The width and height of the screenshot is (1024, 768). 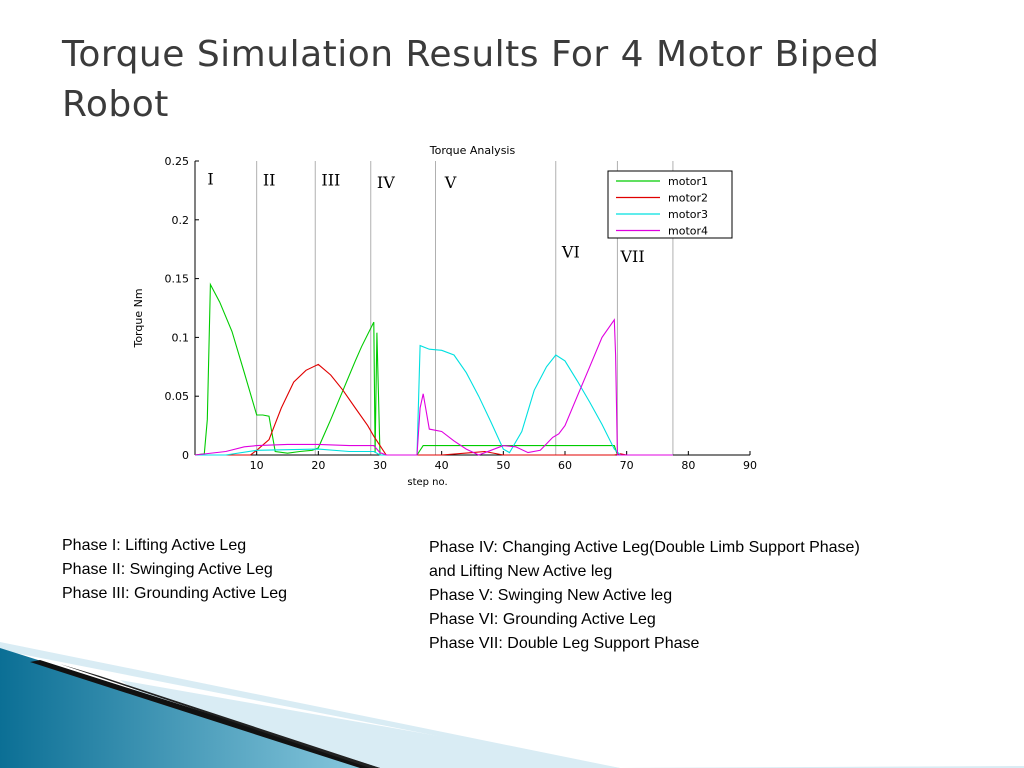 What do you see at coordinates (565, 465) in the screenshot?
I see `x-tick-label: 60` at bounding box center [565, 465].